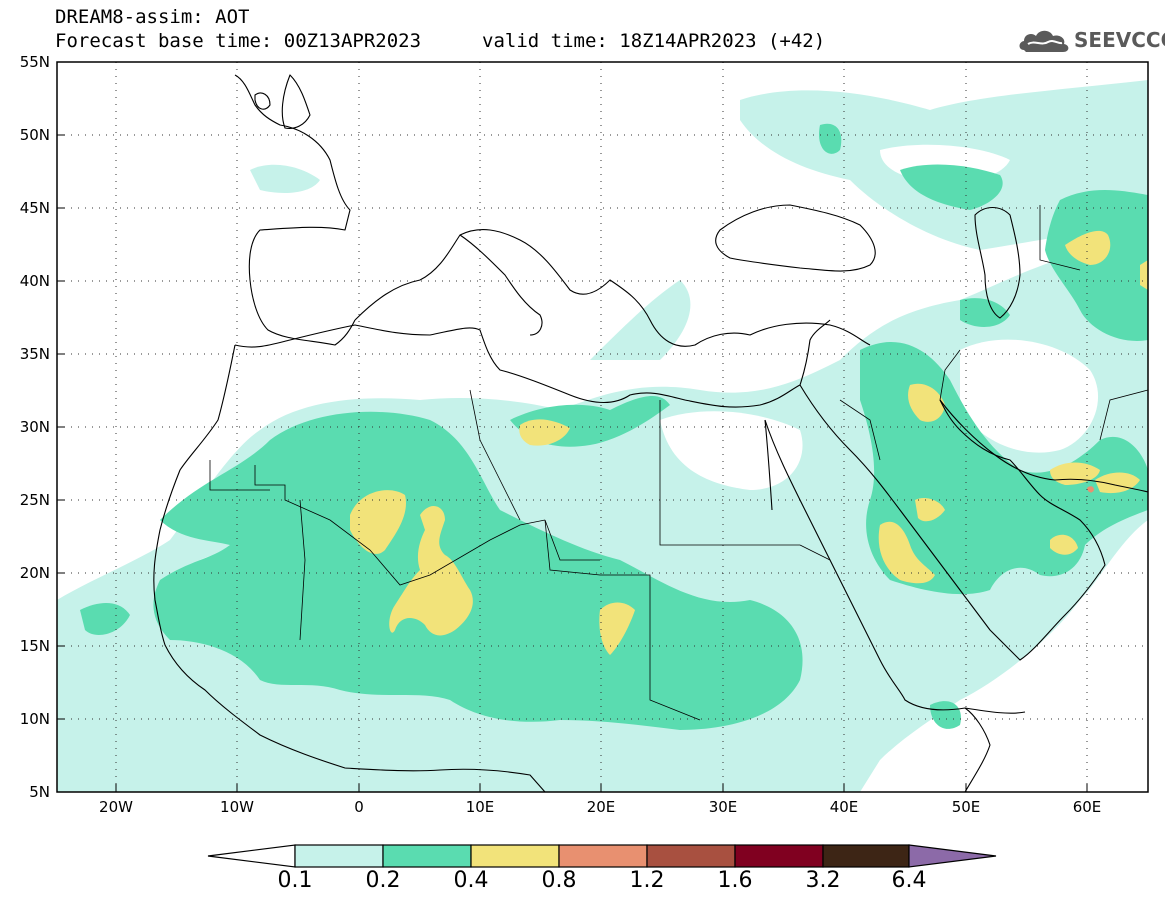 Image resolution: width=1165 pixels, height=905 pixels. I want to click on colorbar-label: 0.2, so click(383, 880).